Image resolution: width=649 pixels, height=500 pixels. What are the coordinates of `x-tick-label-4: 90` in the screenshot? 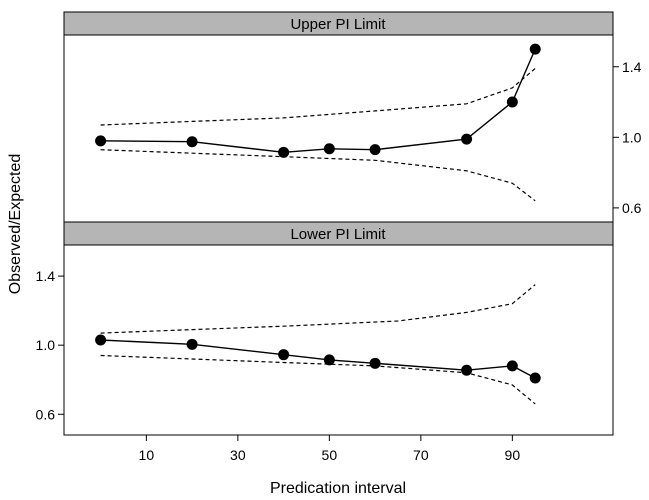 It's located at (513, 455).